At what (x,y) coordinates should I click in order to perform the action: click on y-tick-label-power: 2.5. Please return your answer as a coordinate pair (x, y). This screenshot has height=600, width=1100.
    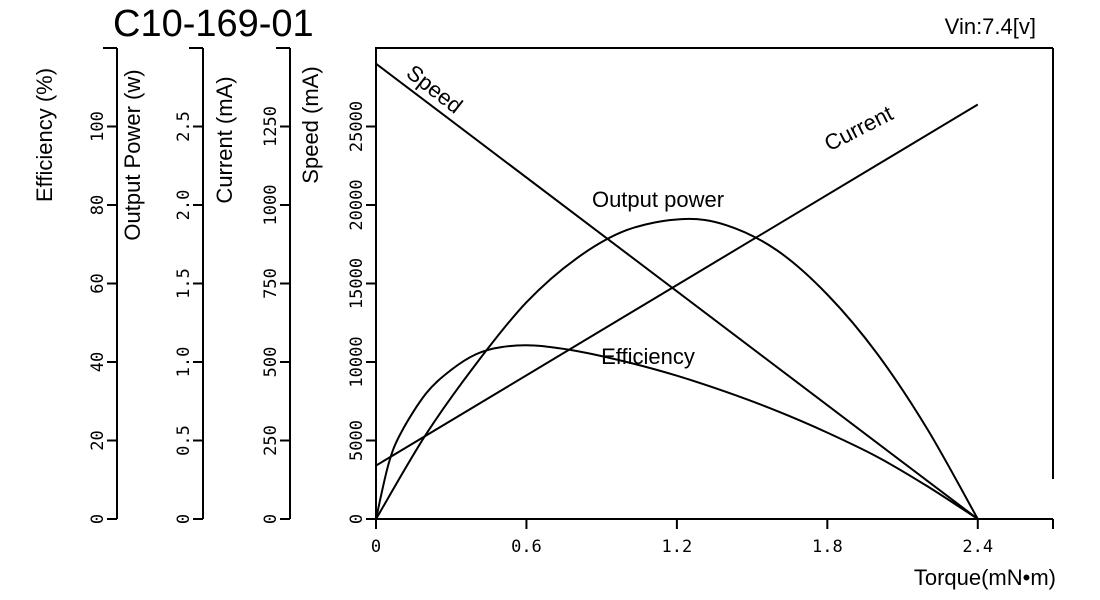
    Looking at the image, I should click on (184, 126).